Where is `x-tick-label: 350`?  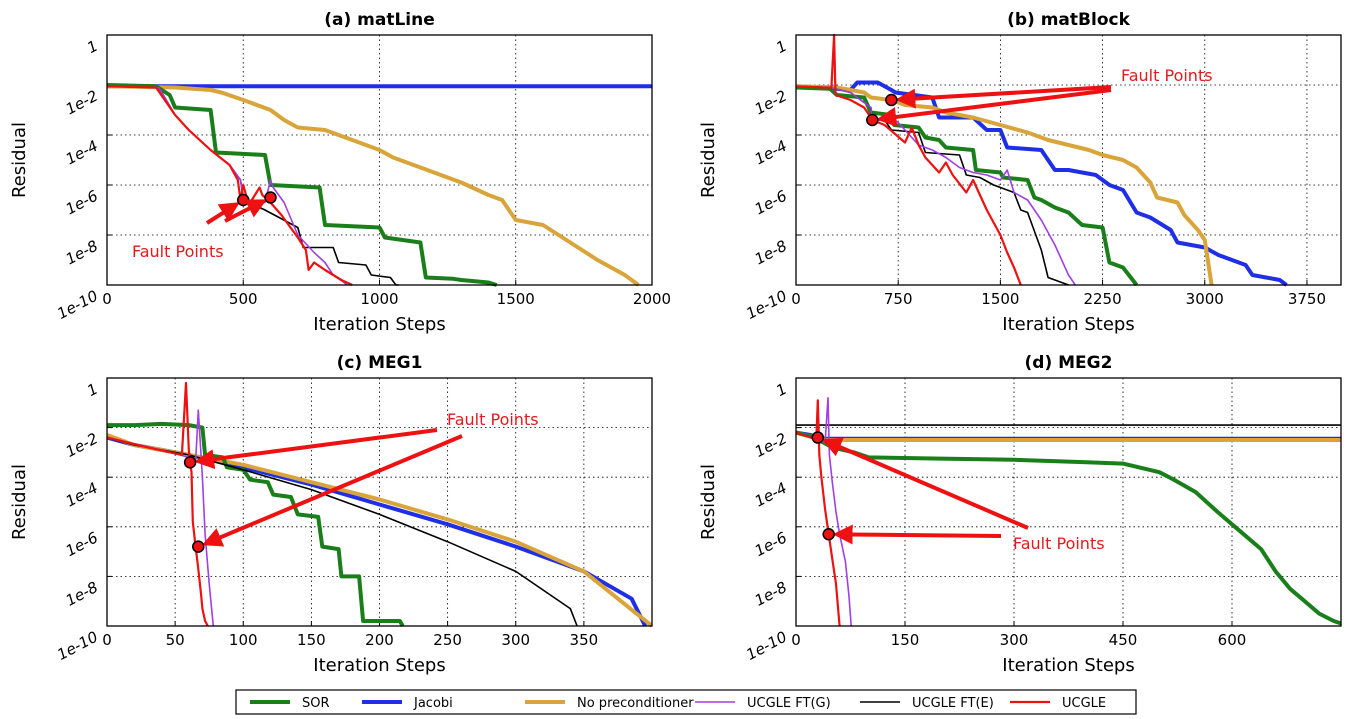
x-tick-label: 350 is located at coordinates (584, 640).